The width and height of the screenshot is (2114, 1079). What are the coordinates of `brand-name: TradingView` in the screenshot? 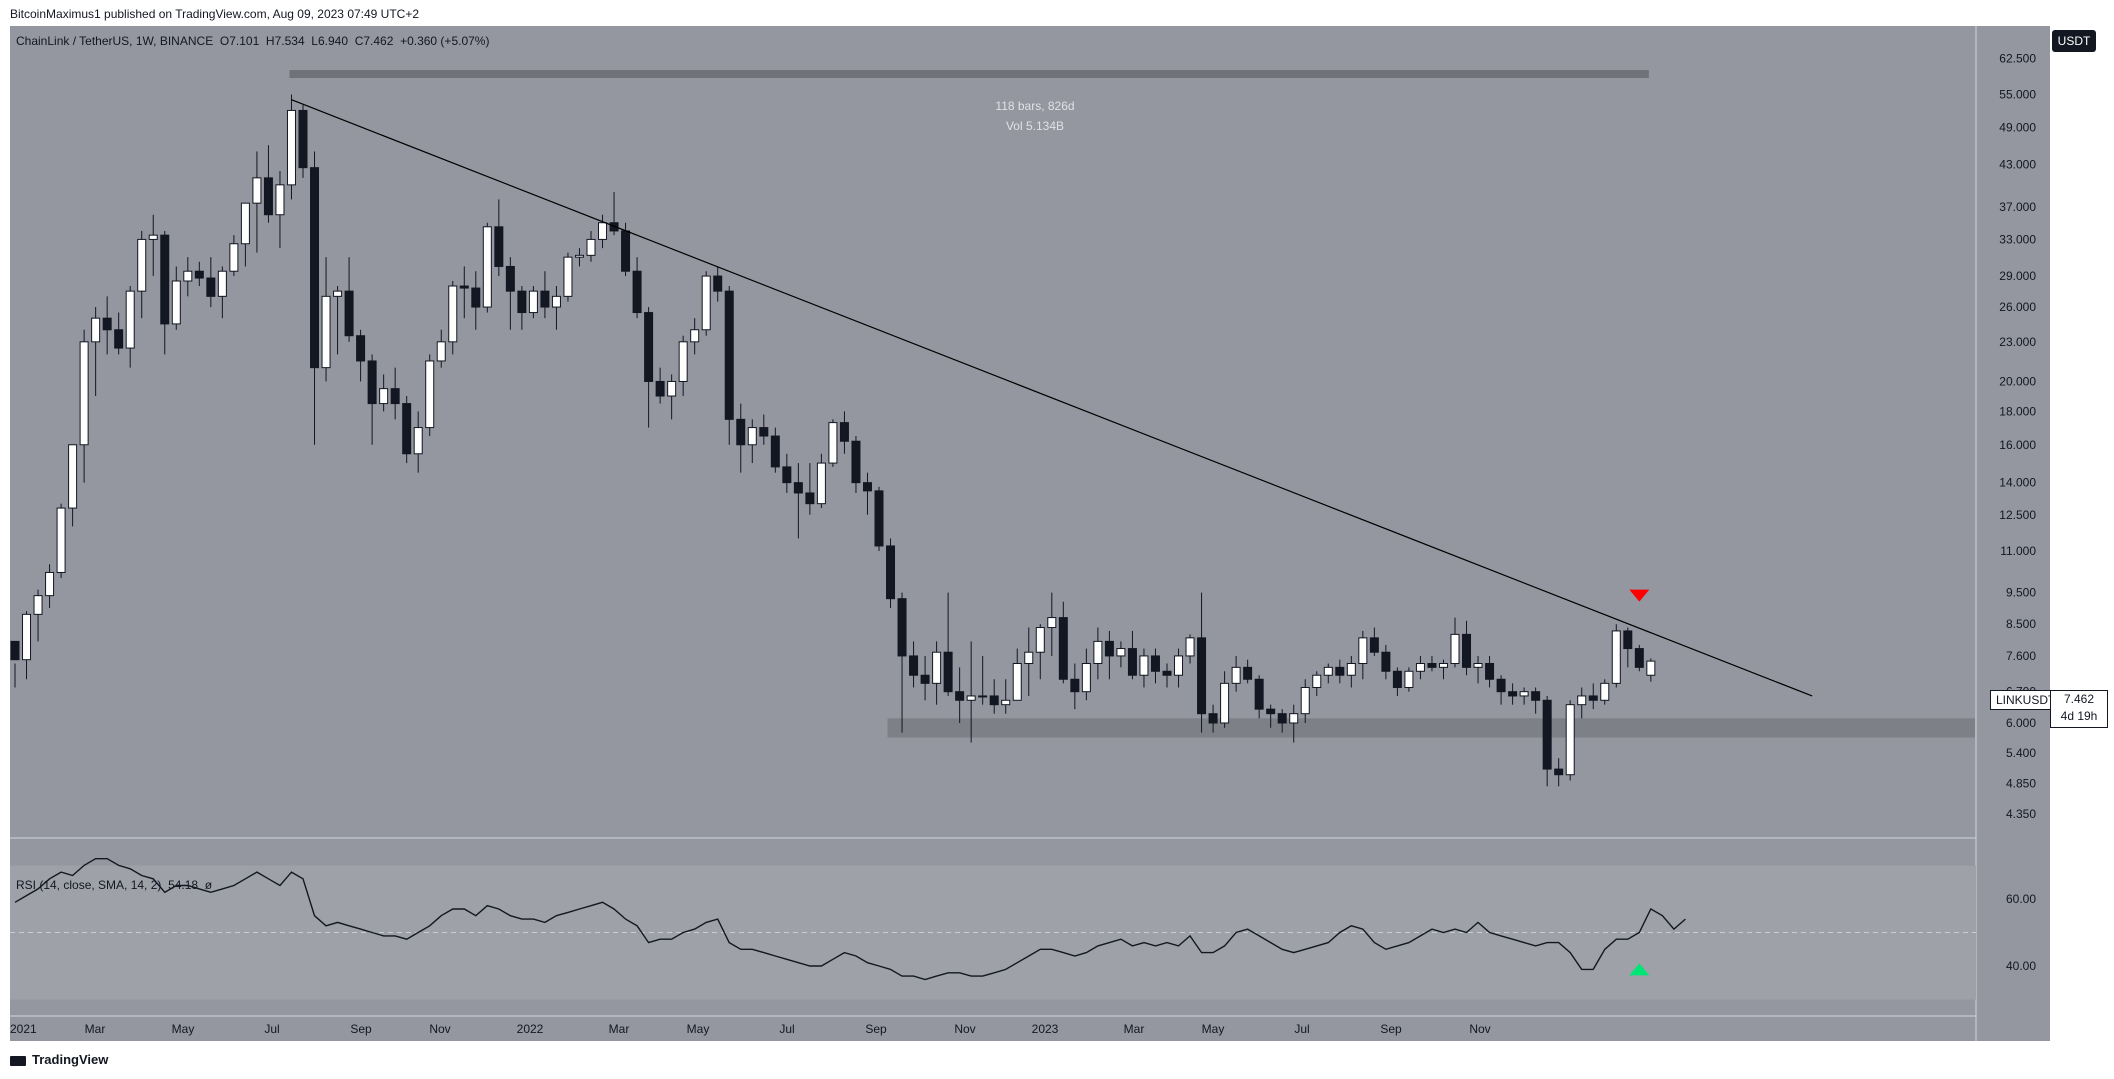 It's located at (70, 1059).